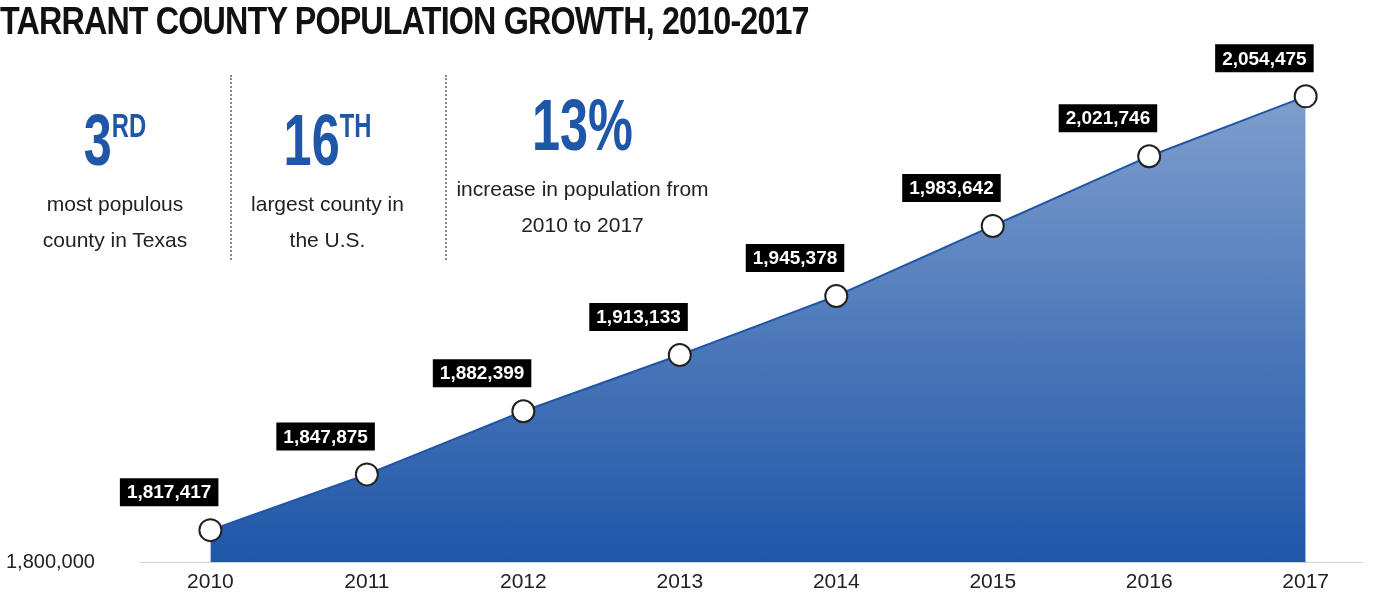 This screenshot has height=601, width=1375. What do you see at coordinates (951, 188) in the screenshot?
I see `data-label: 1,983,642` at bounding box center [951, 188].